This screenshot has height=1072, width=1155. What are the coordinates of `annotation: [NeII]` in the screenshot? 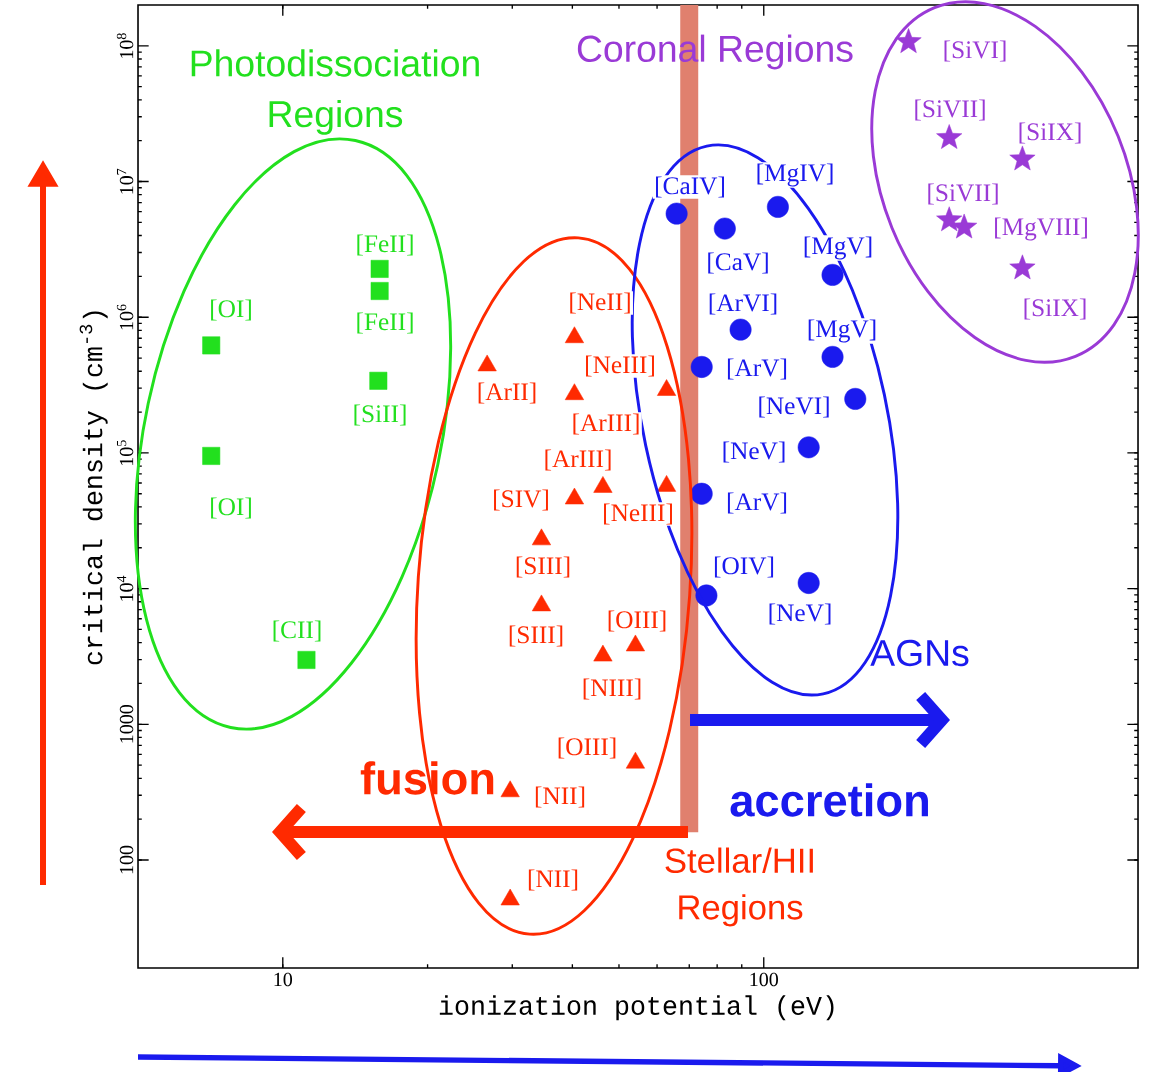 It's located at (600, 303).